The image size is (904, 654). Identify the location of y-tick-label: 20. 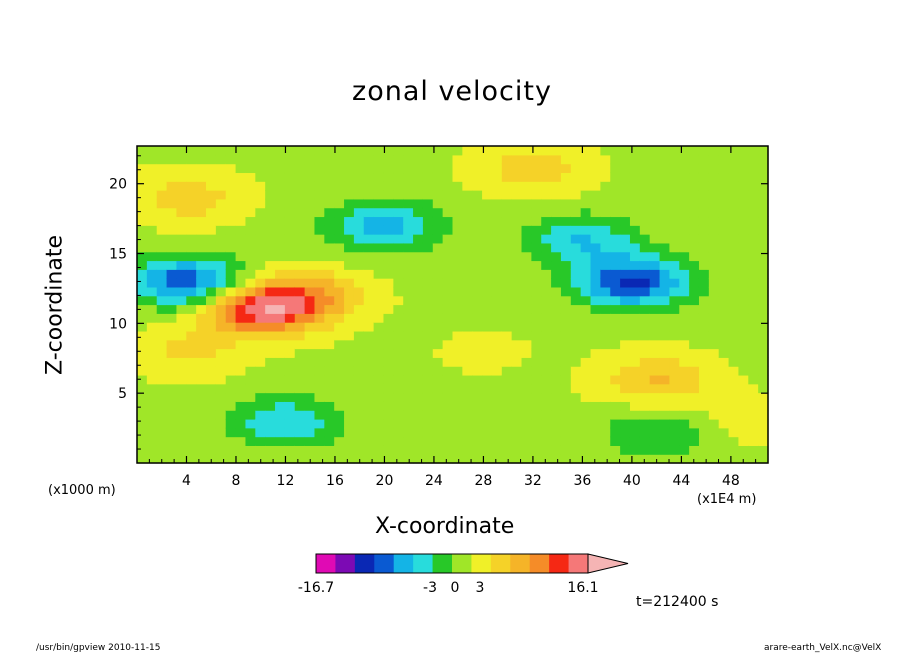
(118, 185).